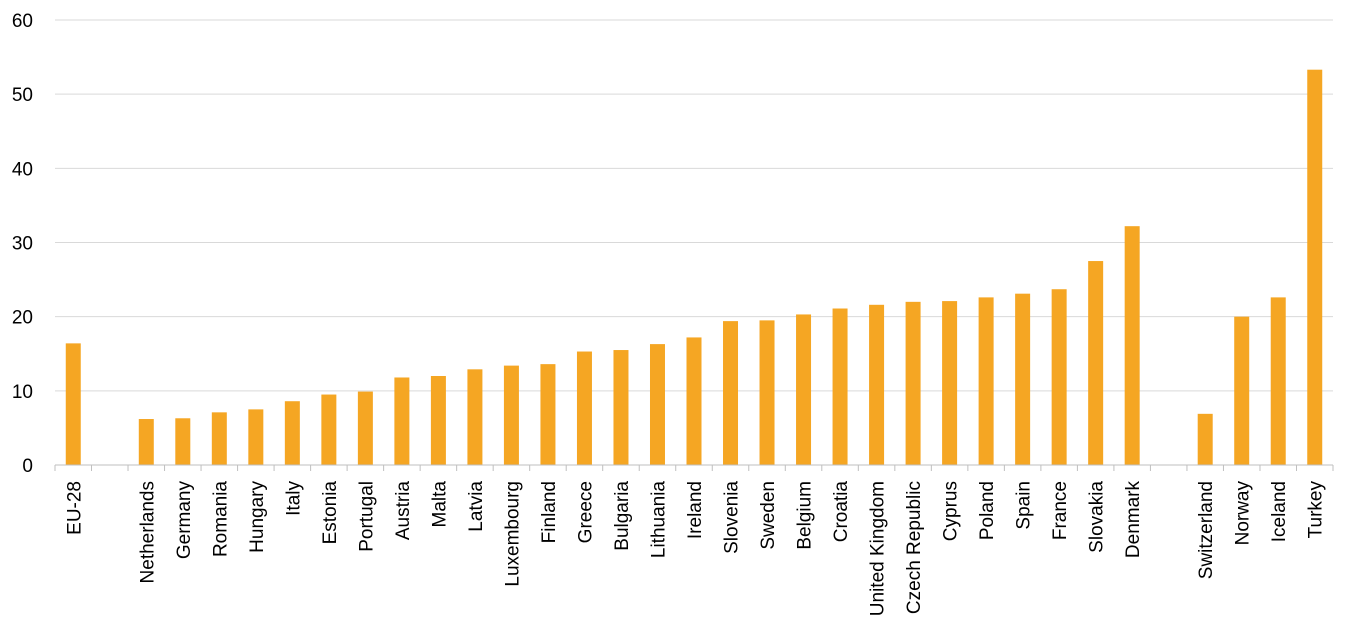 This screenshot has width=1348, height=635. What do you see at coordinates (804, 389) in the screenshot?
I see `bar-belgium` at bounding box center [804, 389].